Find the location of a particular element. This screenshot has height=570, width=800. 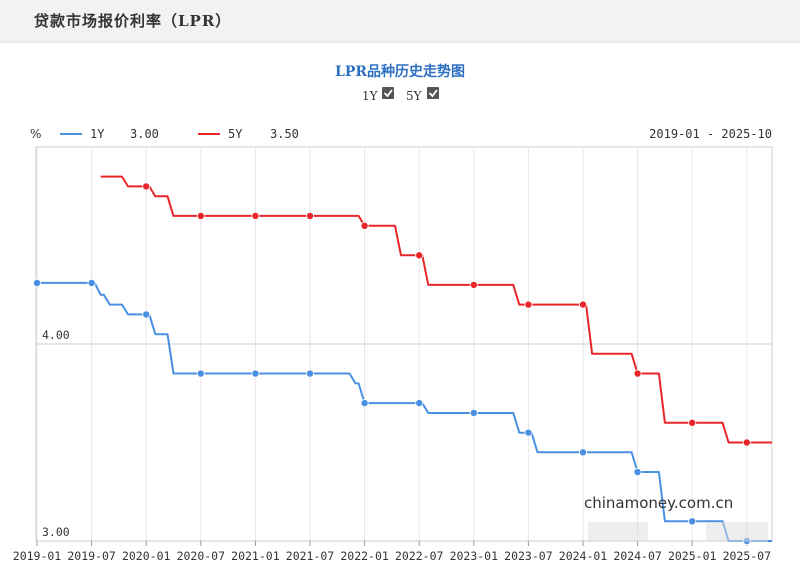

watermark-text: chinamoney.com.cn is located at coordinates (658, 503).